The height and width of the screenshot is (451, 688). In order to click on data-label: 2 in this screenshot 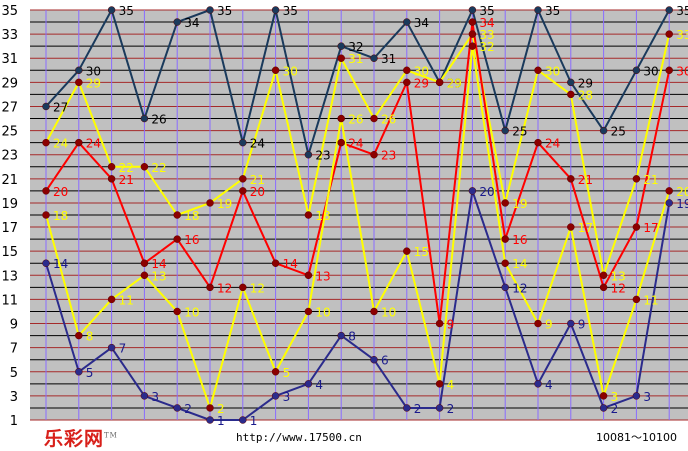, I will do `click(221, 409)`.